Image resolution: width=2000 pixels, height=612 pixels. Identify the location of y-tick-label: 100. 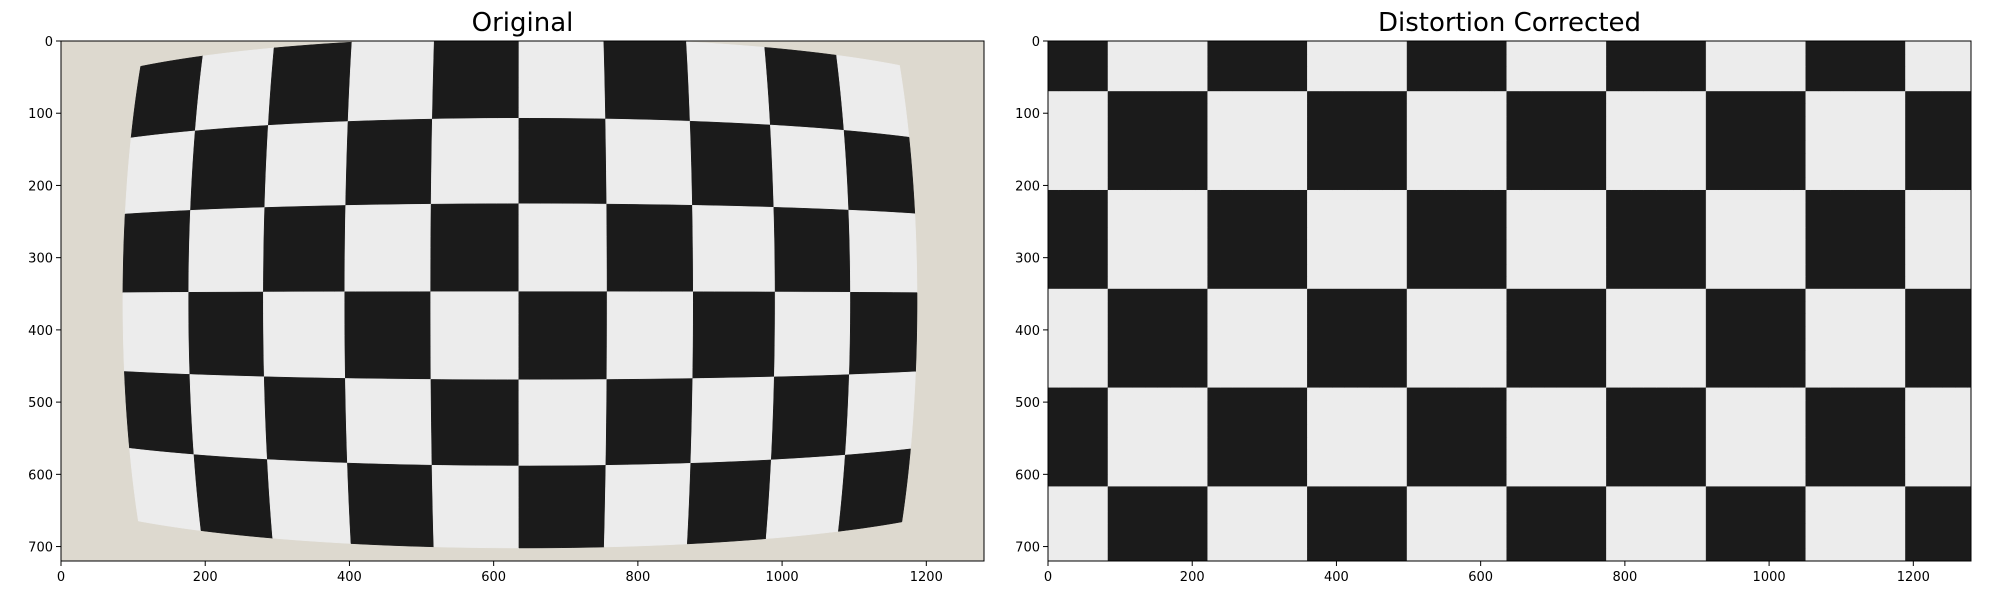
(40, 114).